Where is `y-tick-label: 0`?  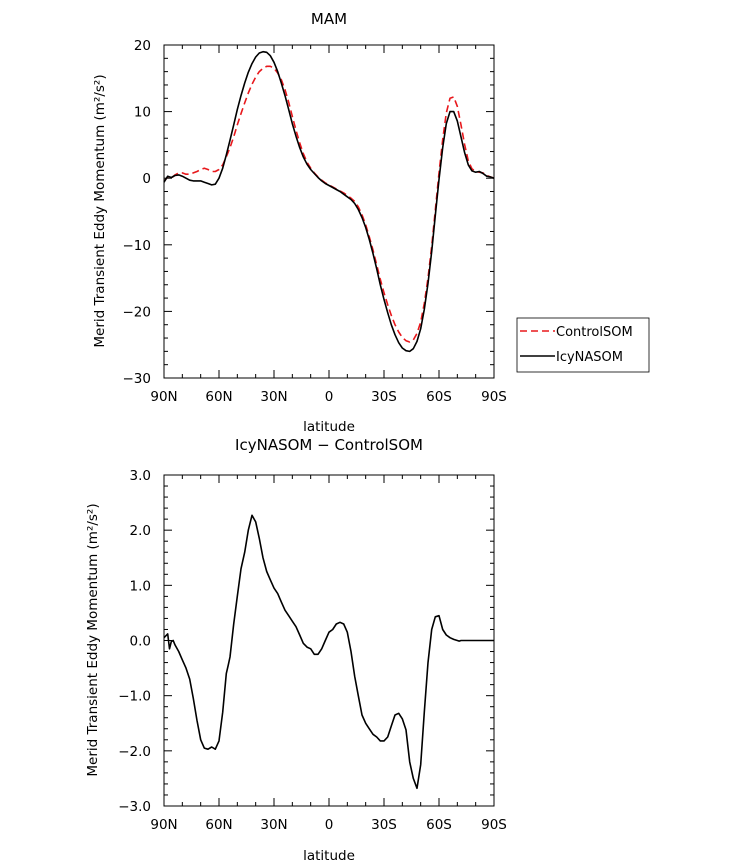 y-tick-label: 0 is located at coordinates (146, 179).